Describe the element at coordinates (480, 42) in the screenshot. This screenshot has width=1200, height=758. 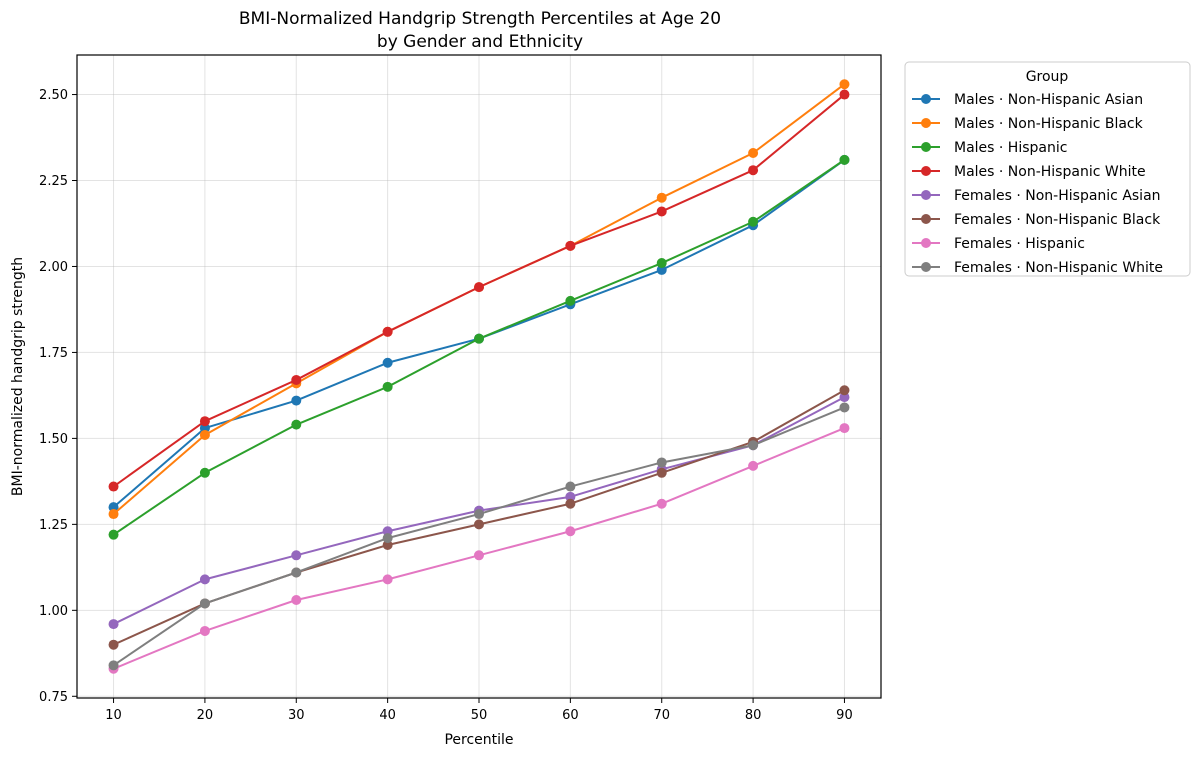
I see `chart-title-line2: by Gender and Ethnicity` at that location.